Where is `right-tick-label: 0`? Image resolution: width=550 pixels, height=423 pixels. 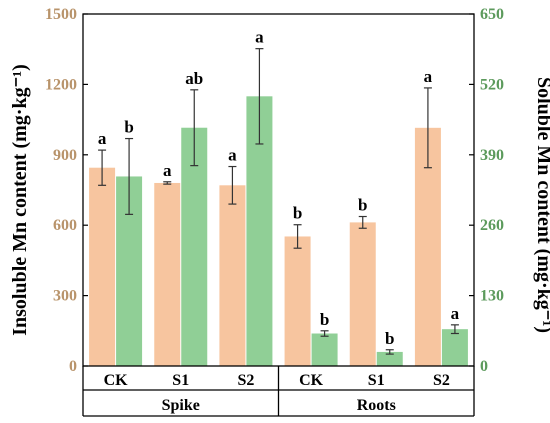
right-tick-label: 0 is located at coordinates (484, 366).